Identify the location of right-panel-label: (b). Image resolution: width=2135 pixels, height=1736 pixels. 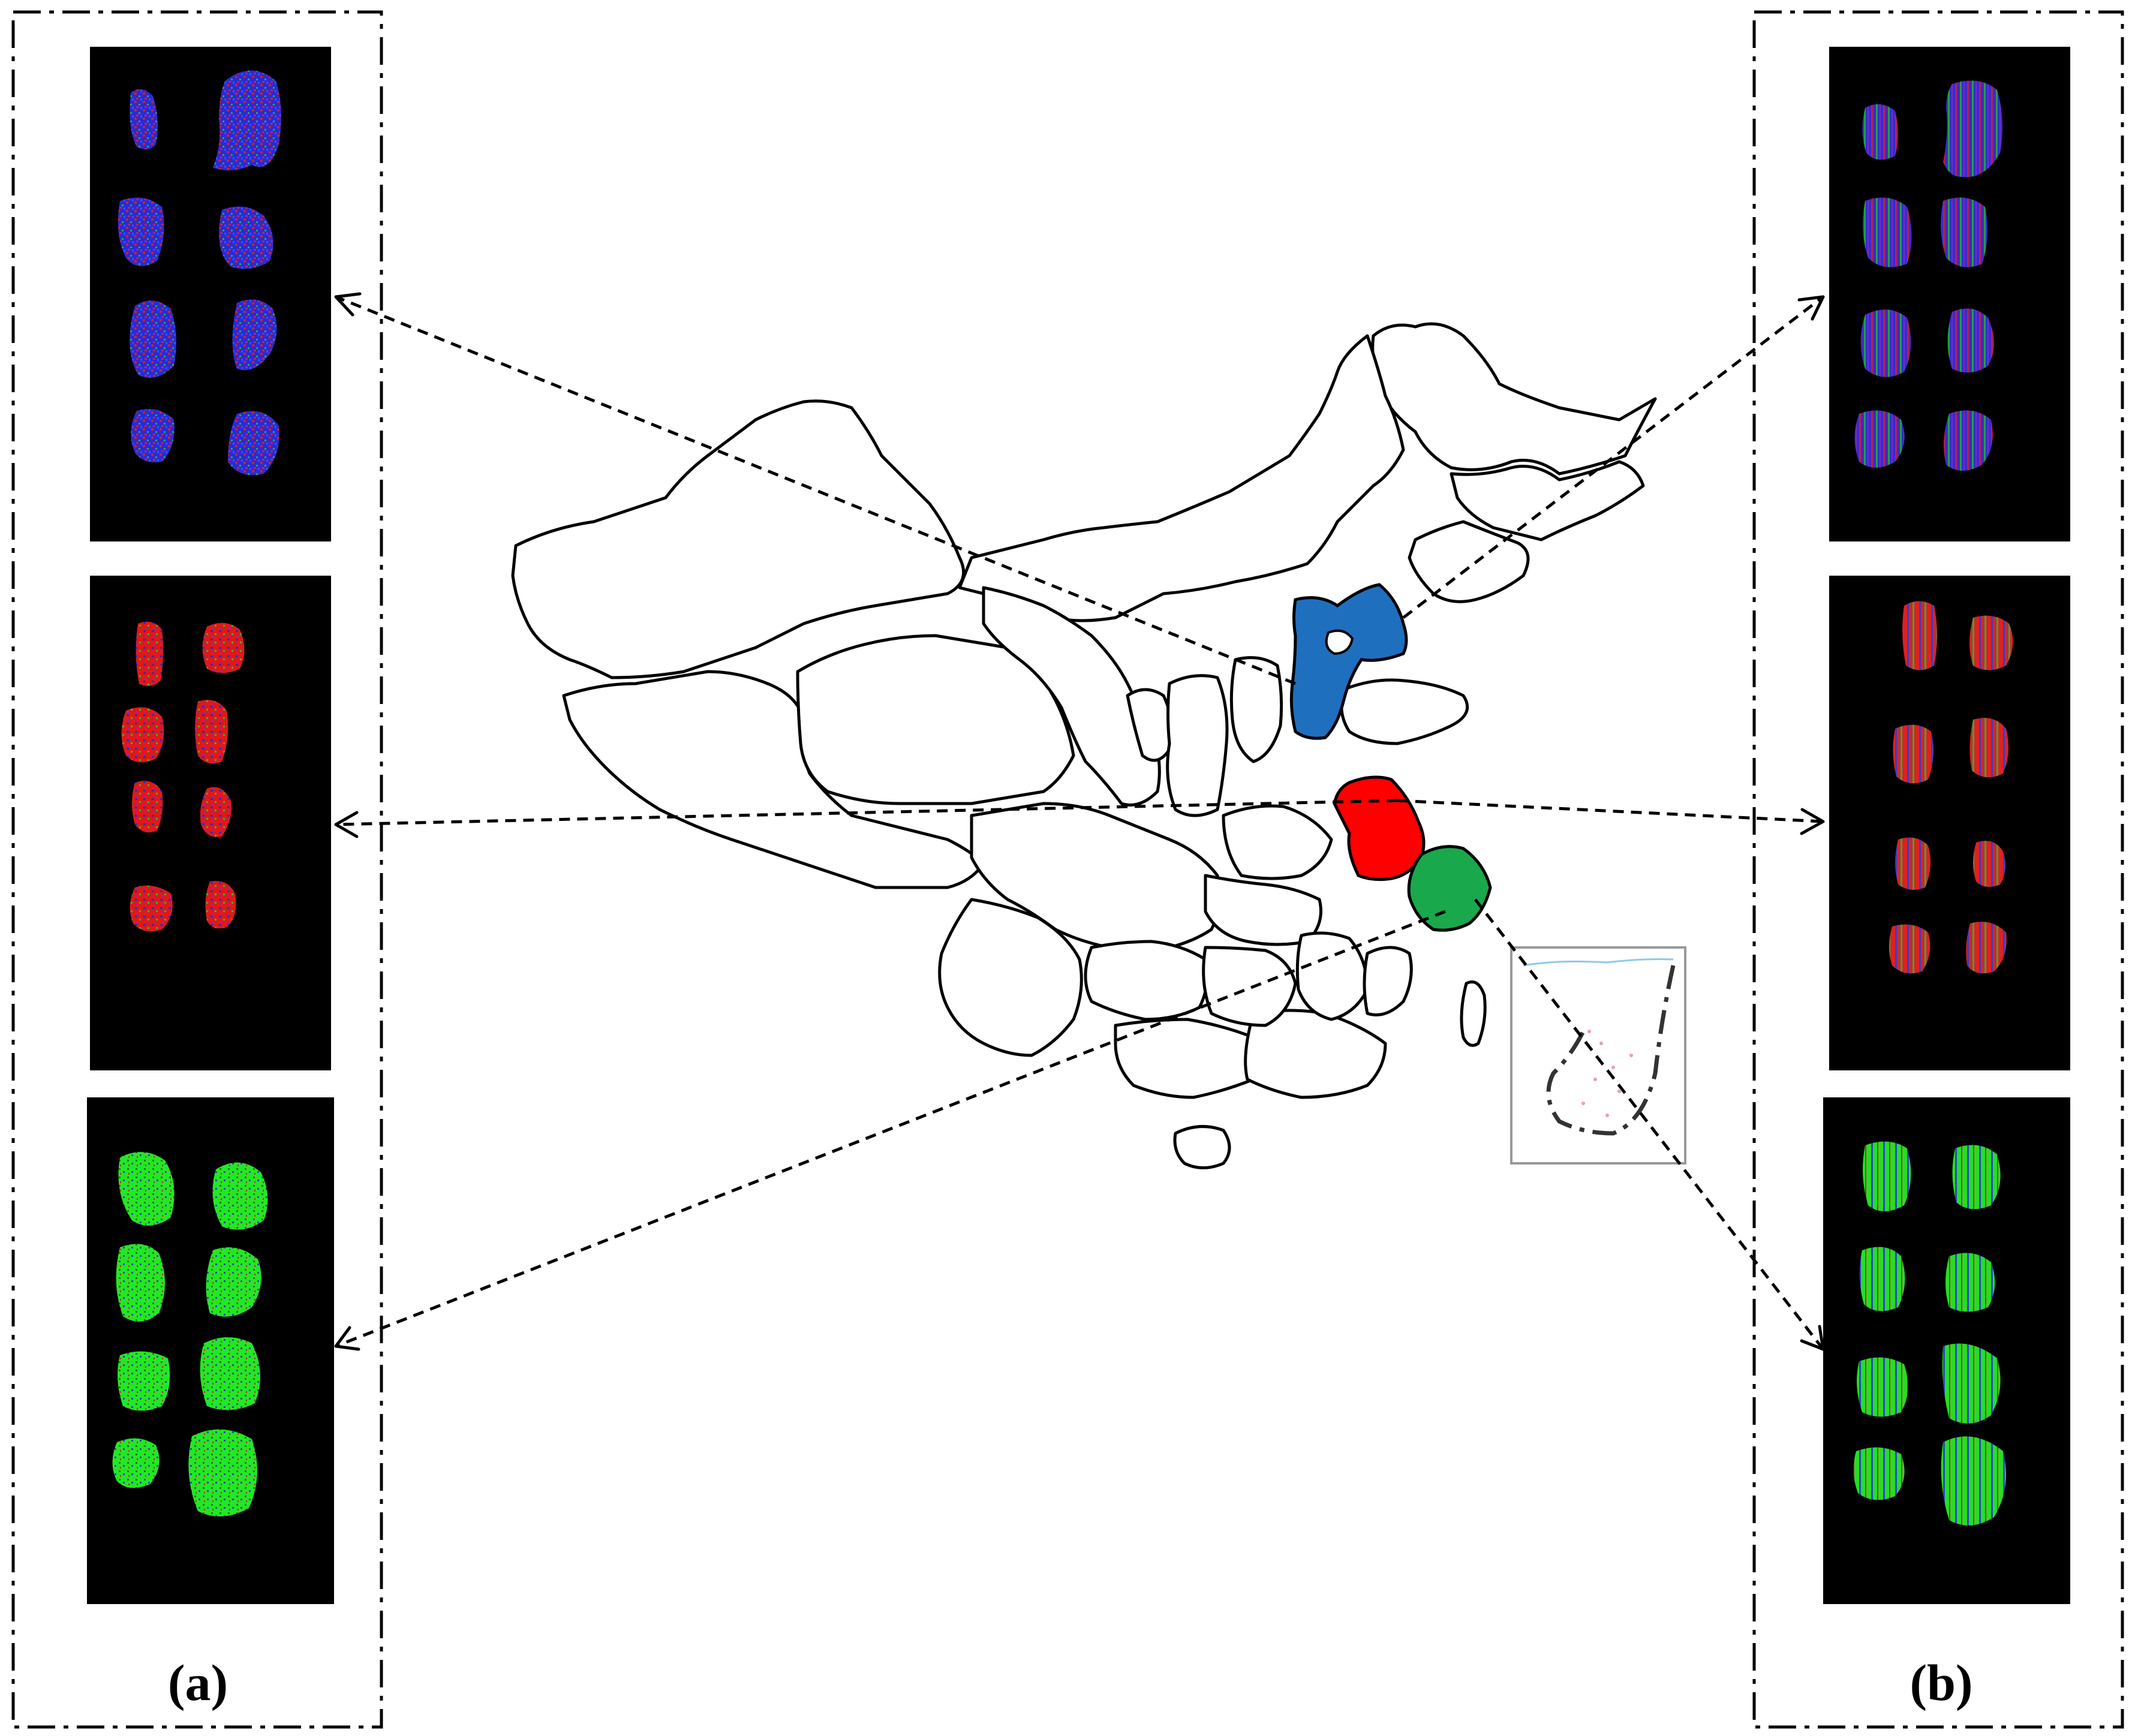
(1941, 1682).